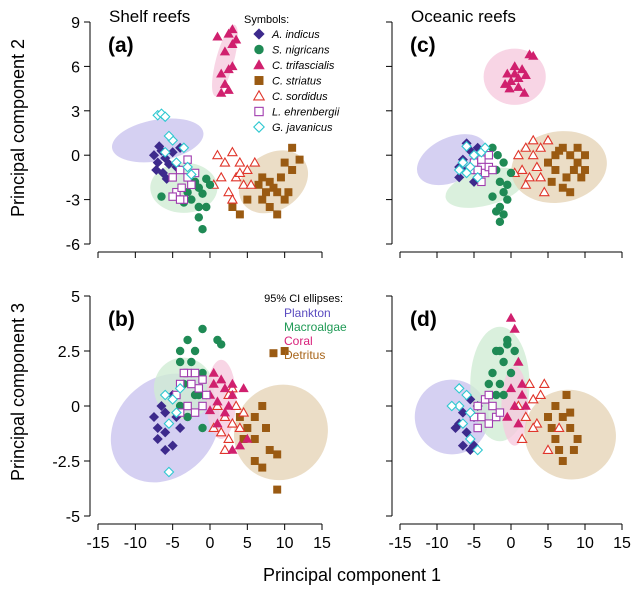  I want to click on series-s-nigricans, so click(501, 367).